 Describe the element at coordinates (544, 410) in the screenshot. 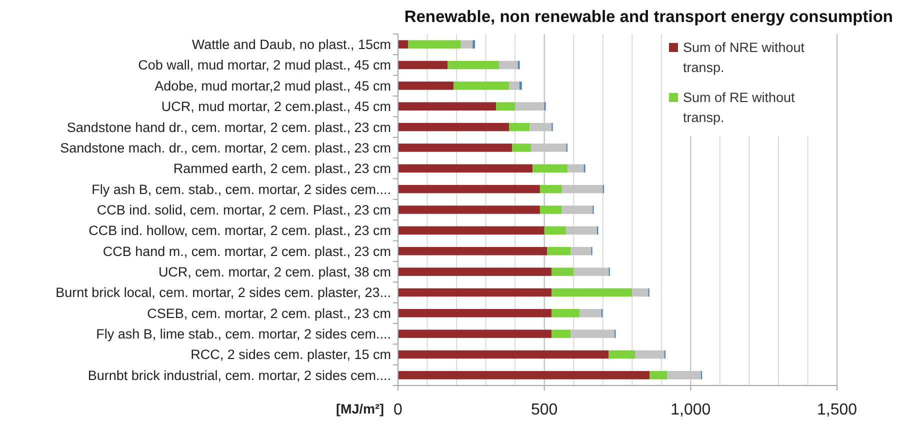

I see `x-tick-label: 500` at that location.